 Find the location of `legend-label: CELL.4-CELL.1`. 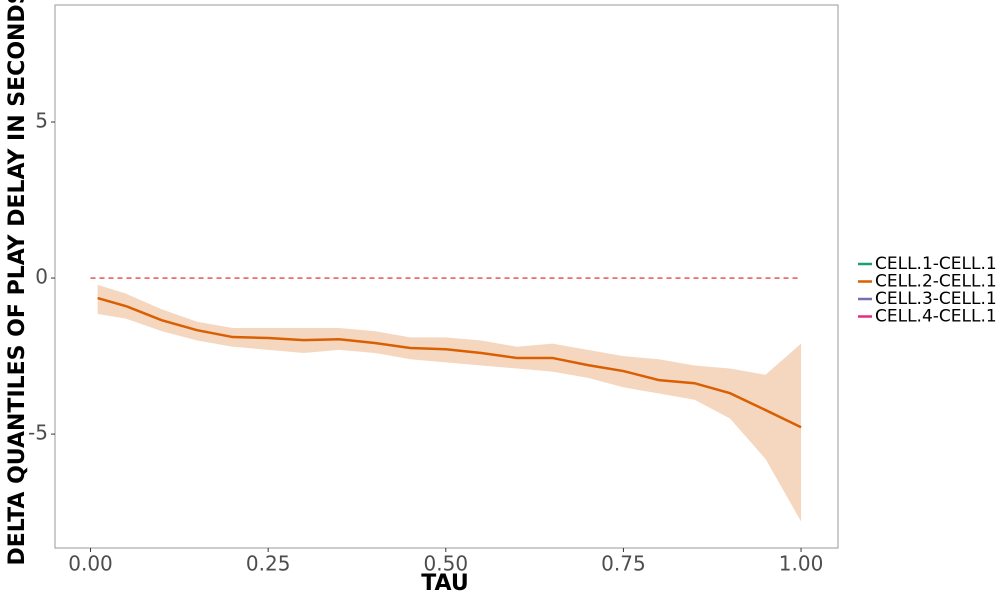

legend-label: CELL.4-CELL.1 is located at coordinates (936, 317).